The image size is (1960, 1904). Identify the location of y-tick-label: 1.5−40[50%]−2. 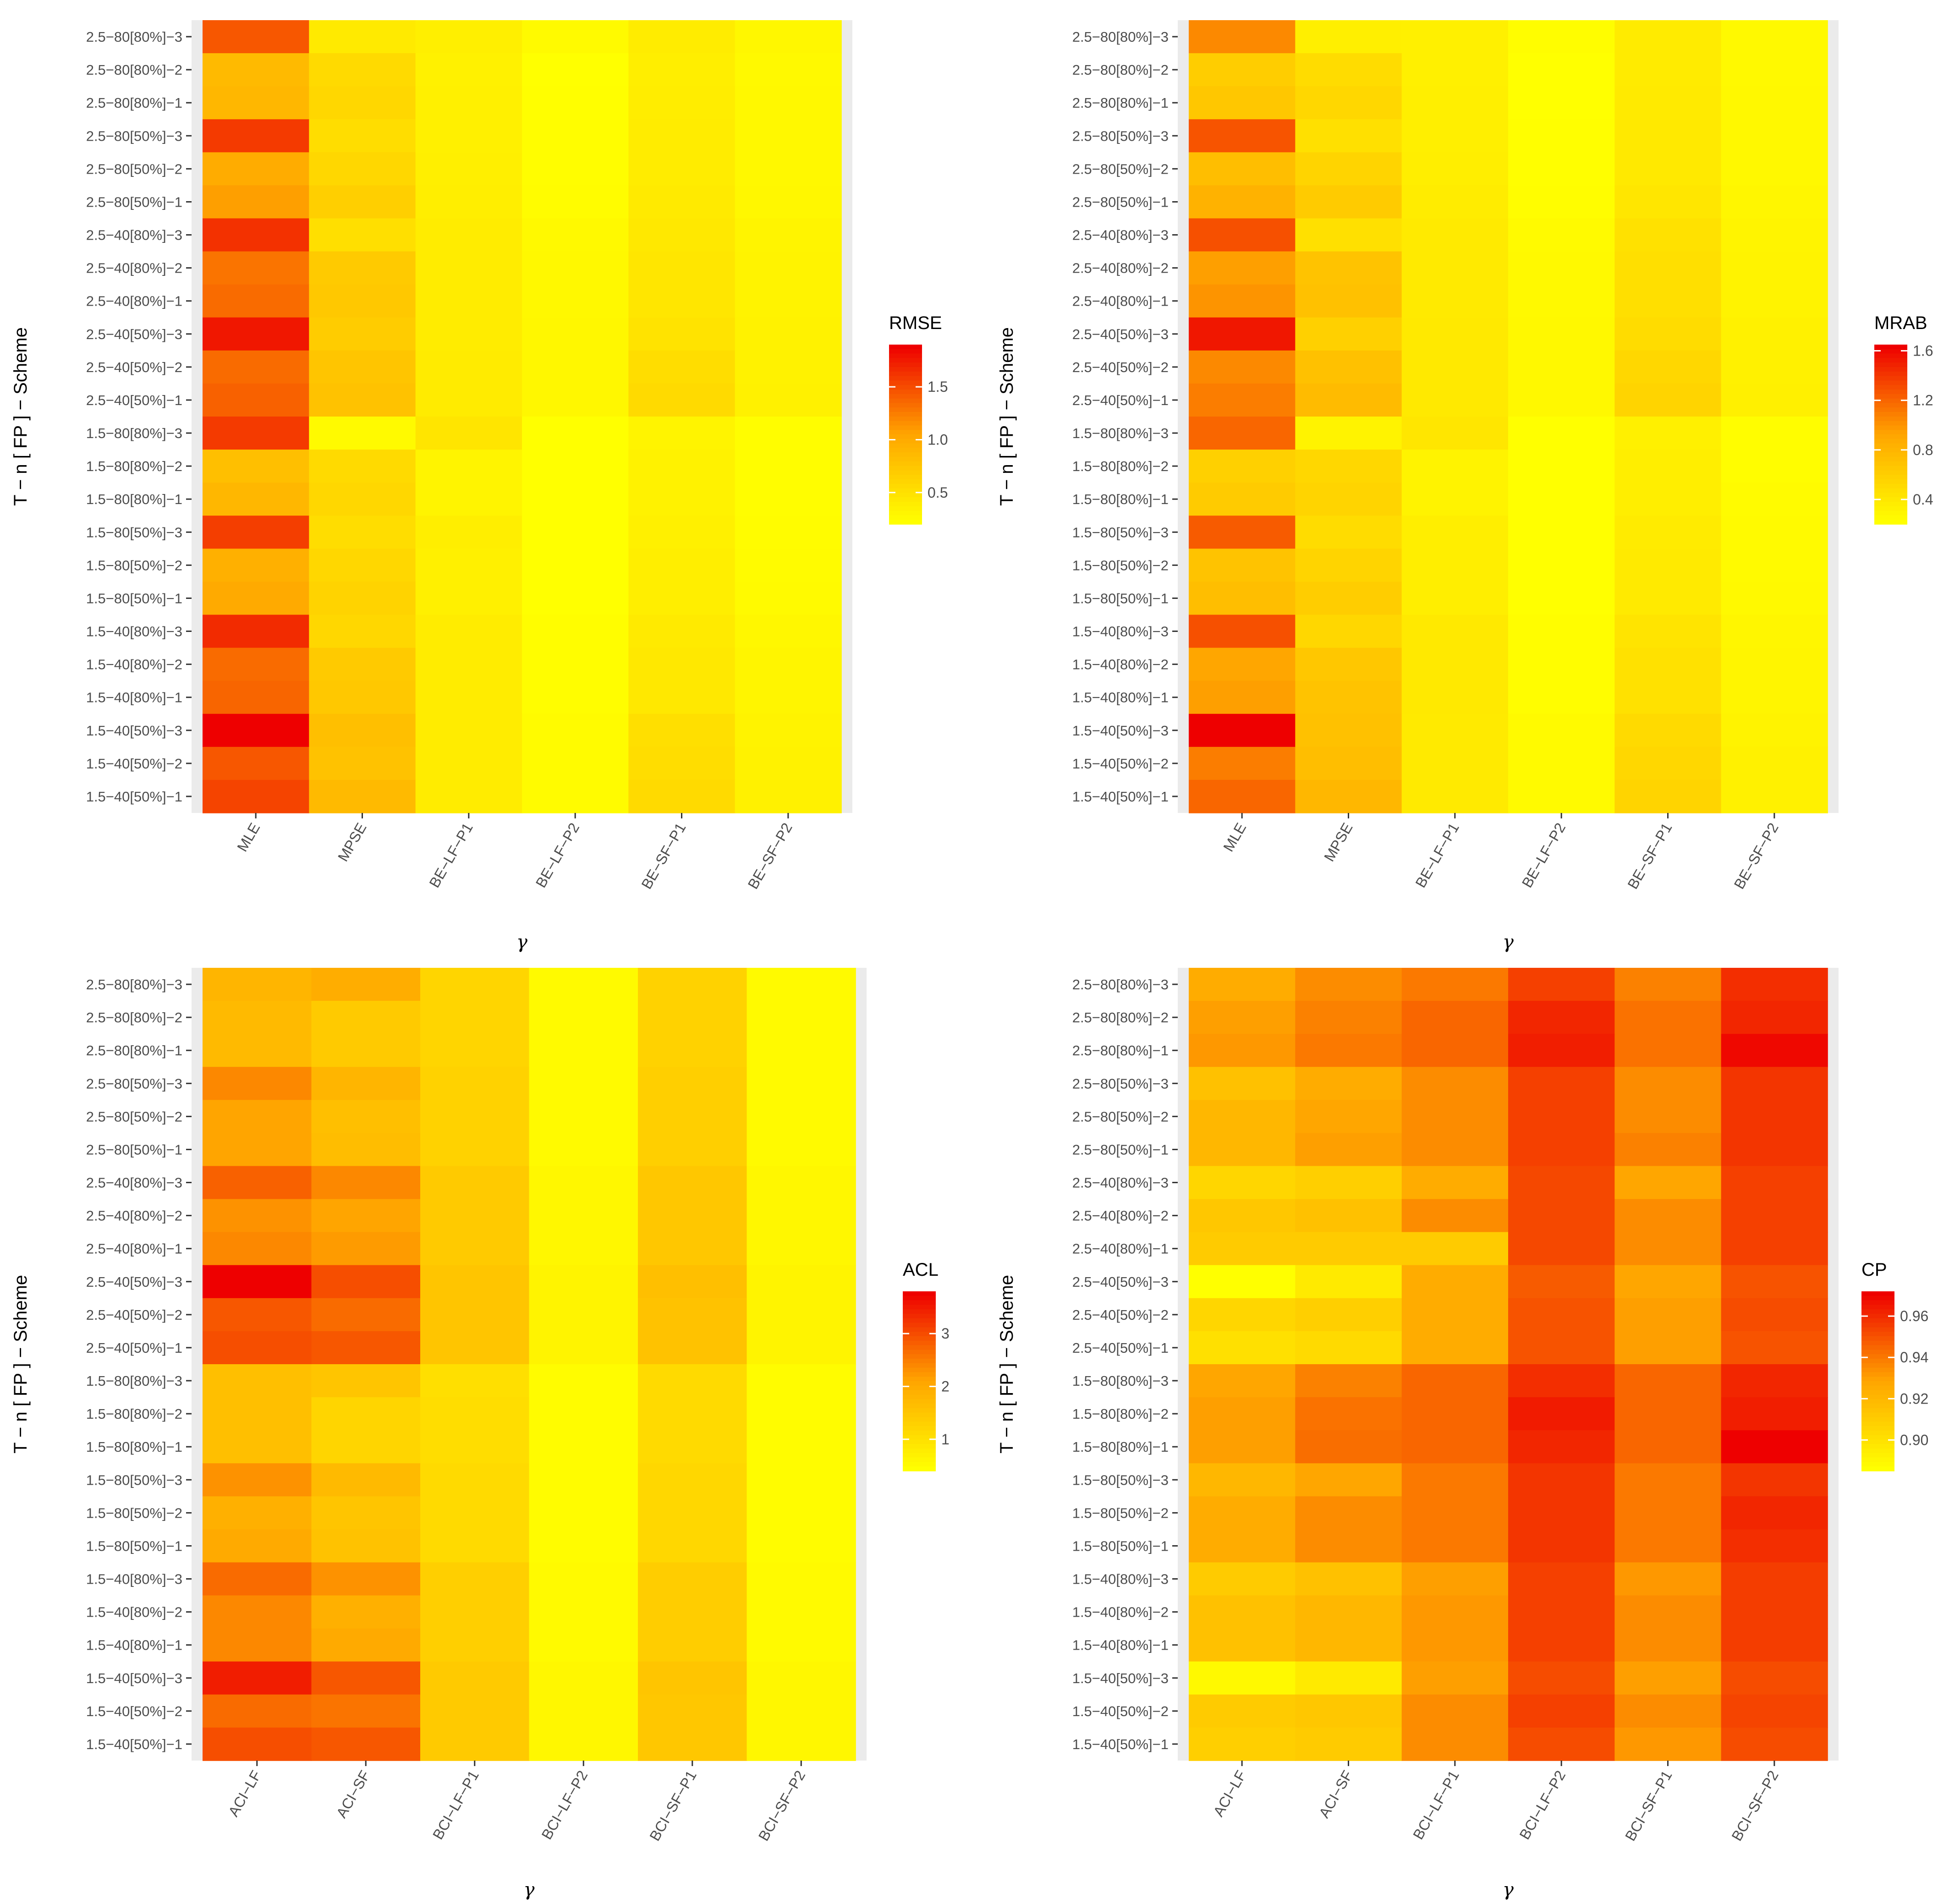
(1120, 764).